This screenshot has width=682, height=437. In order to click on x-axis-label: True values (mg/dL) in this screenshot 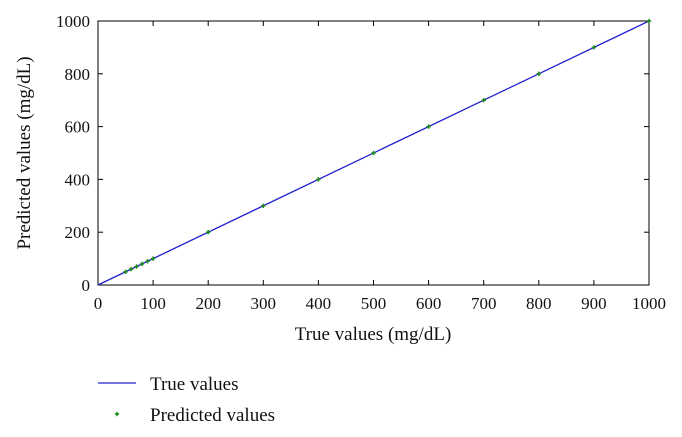, I will do `click(373, 334)`.